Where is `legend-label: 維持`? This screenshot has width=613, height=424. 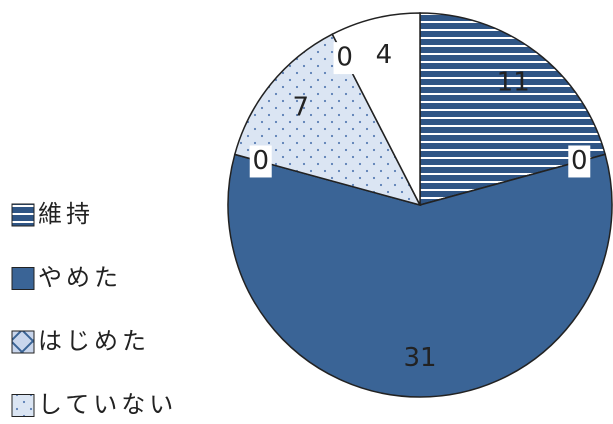
legend-label: 維持 is located at coordinates (66, 214).